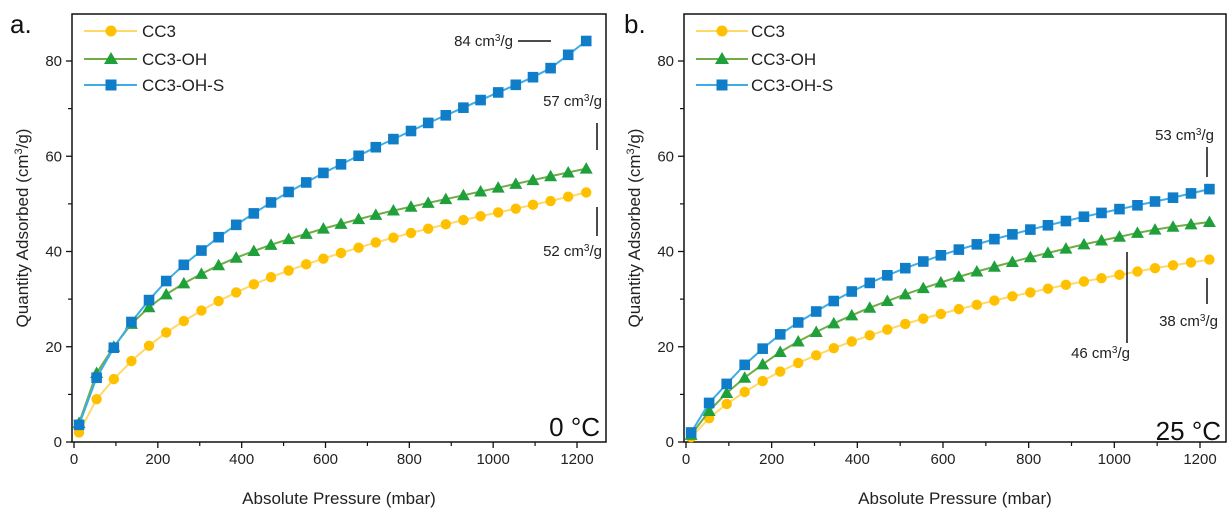  What do you see at coordinates (722, 58) in the screenshot?
I see `legend-marker-triangle` at bounding box center [722, 58].